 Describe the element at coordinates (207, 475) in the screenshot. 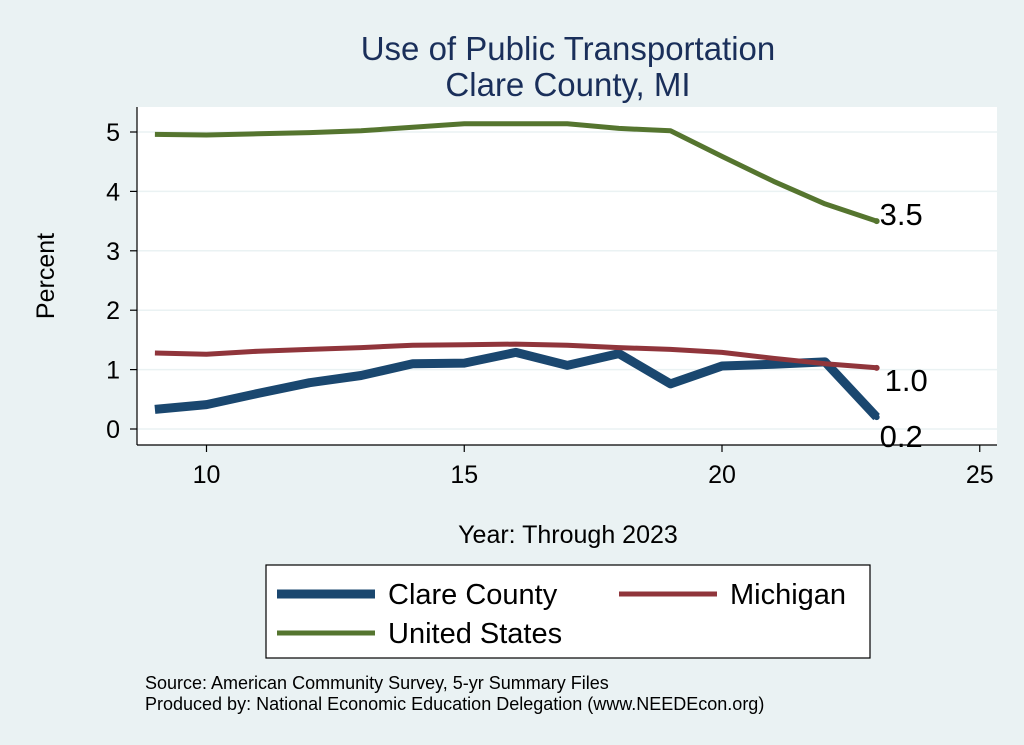

I see `x-tick-label-10: 10` at that location.